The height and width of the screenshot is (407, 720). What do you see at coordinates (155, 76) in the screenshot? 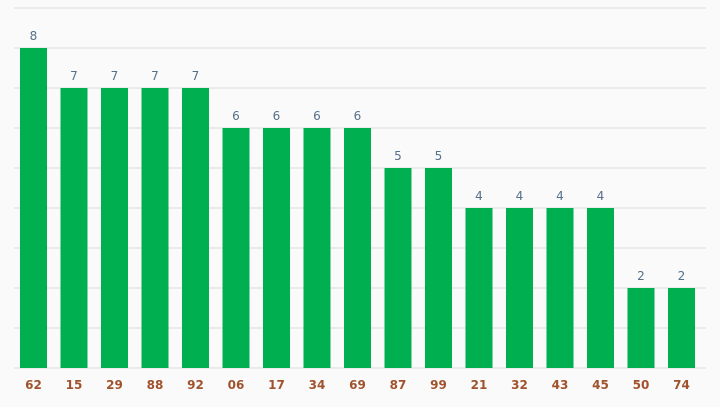
I see `data-label-88: 7` at bounding box center [155, 76].